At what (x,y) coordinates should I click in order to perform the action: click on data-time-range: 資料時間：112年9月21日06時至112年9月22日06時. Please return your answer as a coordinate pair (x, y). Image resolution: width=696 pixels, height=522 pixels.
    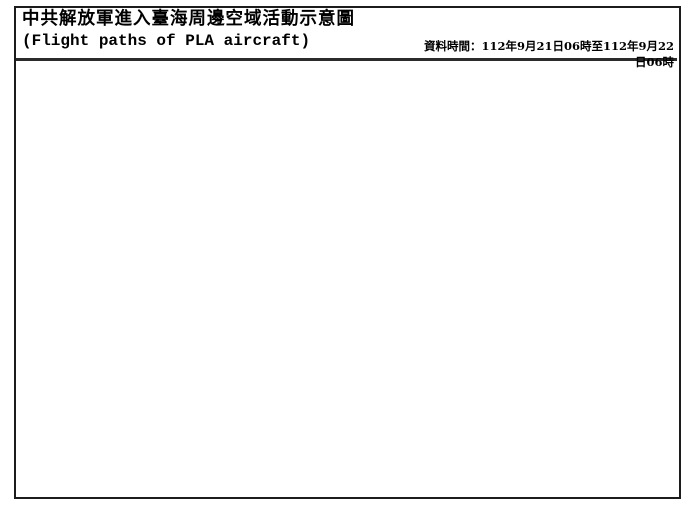
    Looking at the image, I should click on (548, 54).